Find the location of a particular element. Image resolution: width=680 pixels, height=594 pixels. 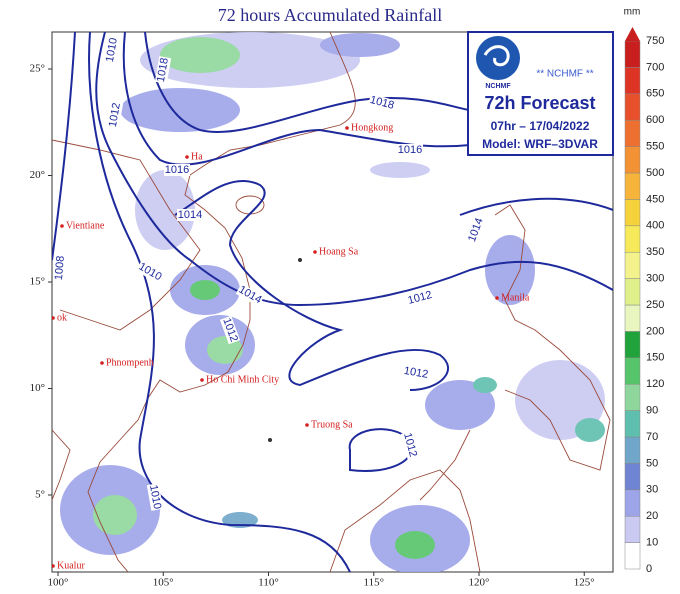

legend-label: 70 is located at coordinates (652, 437).